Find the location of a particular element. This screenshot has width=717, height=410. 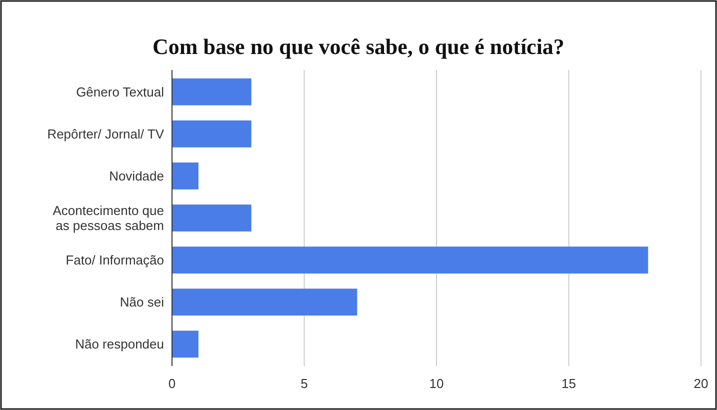

y-tick-label: Gênero Textual is located at coordinates (120, 92).